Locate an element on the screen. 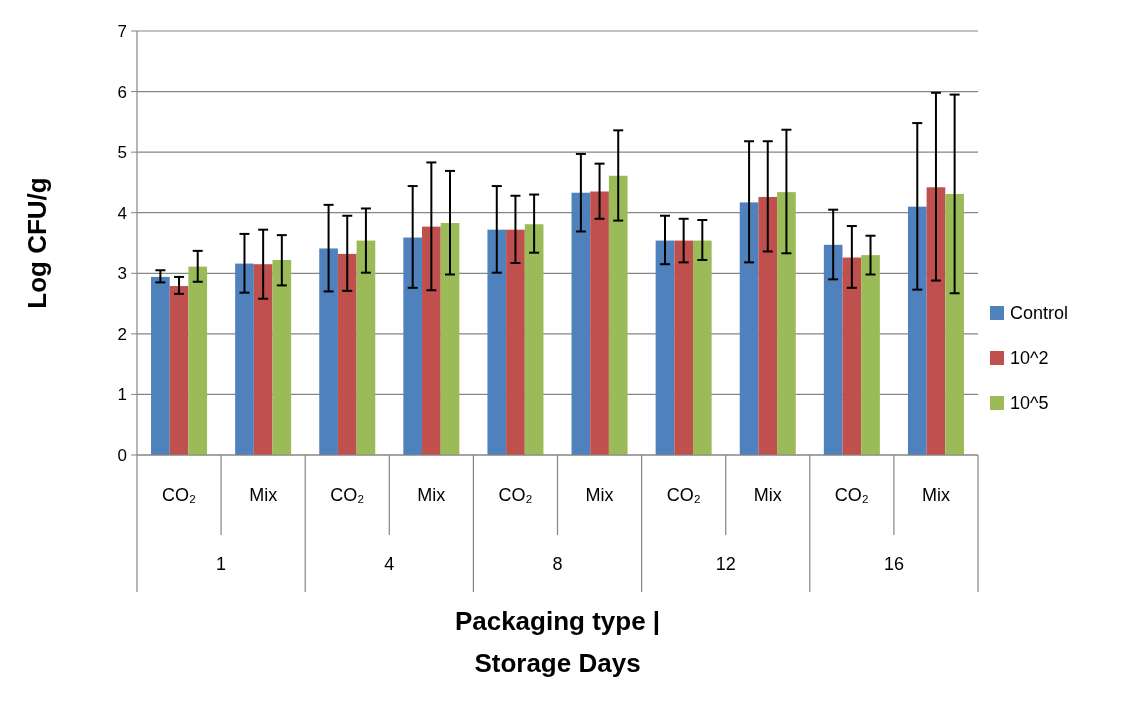  legend-label: 10^5 is located at coordinates (1029, 403).